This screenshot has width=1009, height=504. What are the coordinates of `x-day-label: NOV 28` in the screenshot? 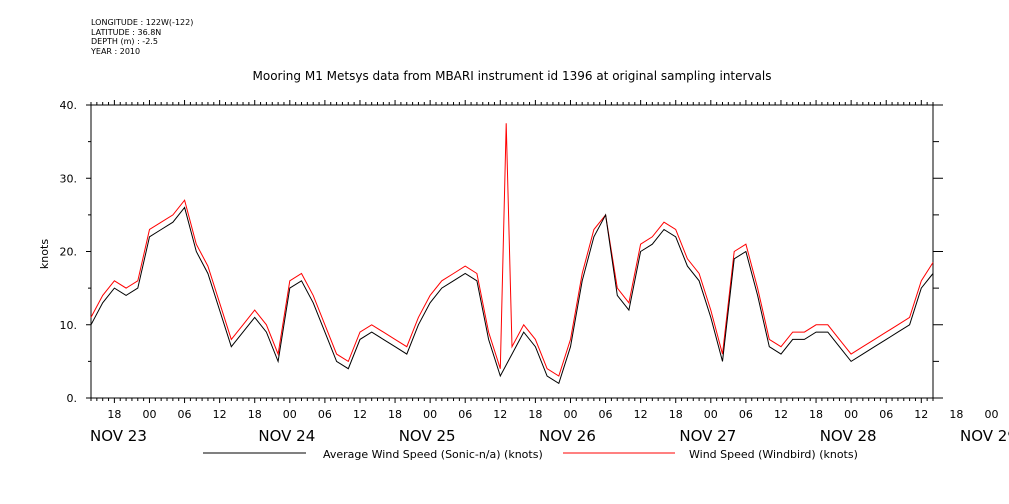 It's located at (848, 436).